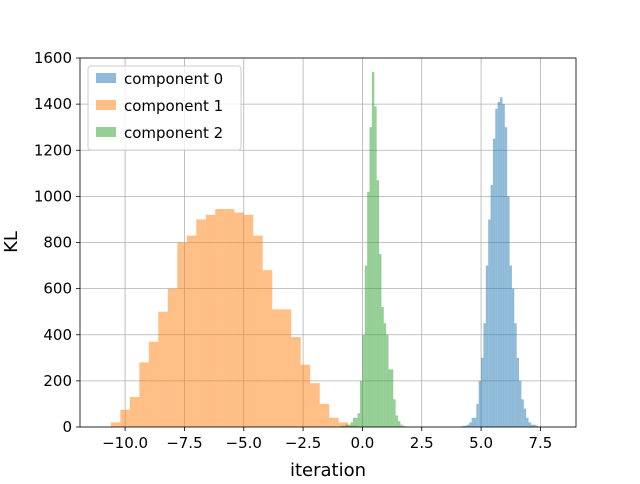  What do you see at coordinates (53, 196) in the screenshot?
I see `y-tick-label: 1000` at bounding box center [53, 196].